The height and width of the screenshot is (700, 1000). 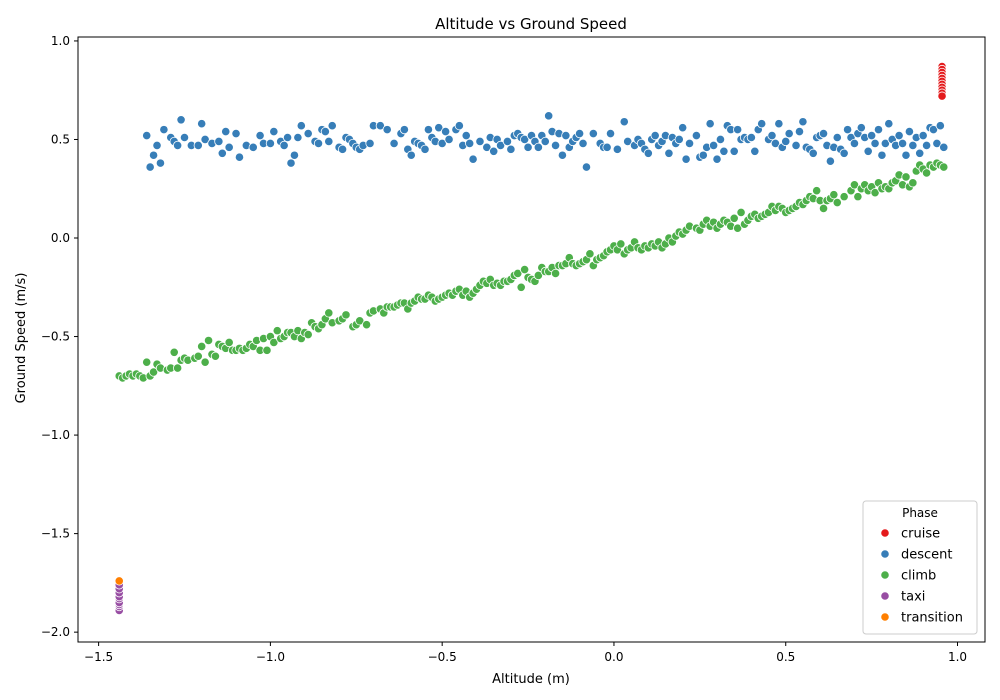 I want to click on series-transition, so click(x=119, y=581).